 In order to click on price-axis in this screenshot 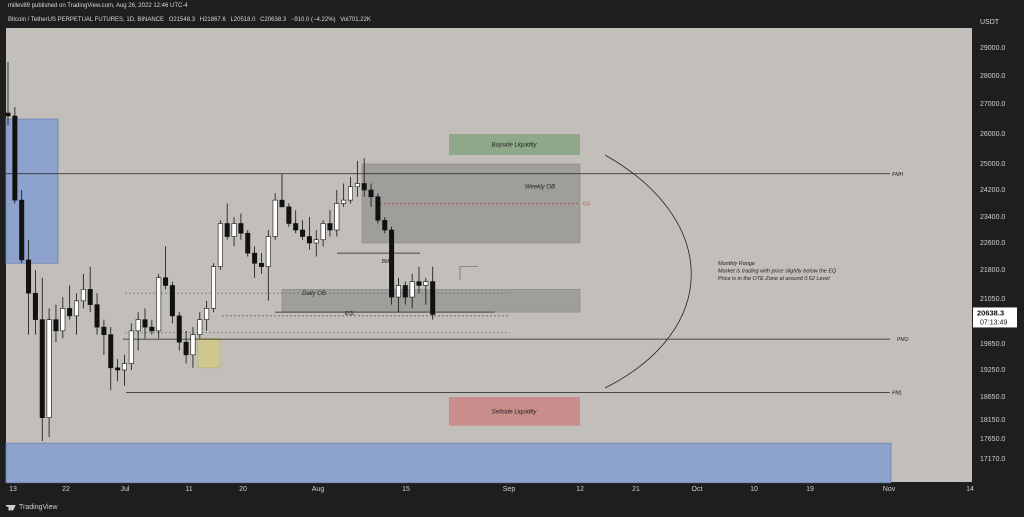, I will do `click(995, 255)`.